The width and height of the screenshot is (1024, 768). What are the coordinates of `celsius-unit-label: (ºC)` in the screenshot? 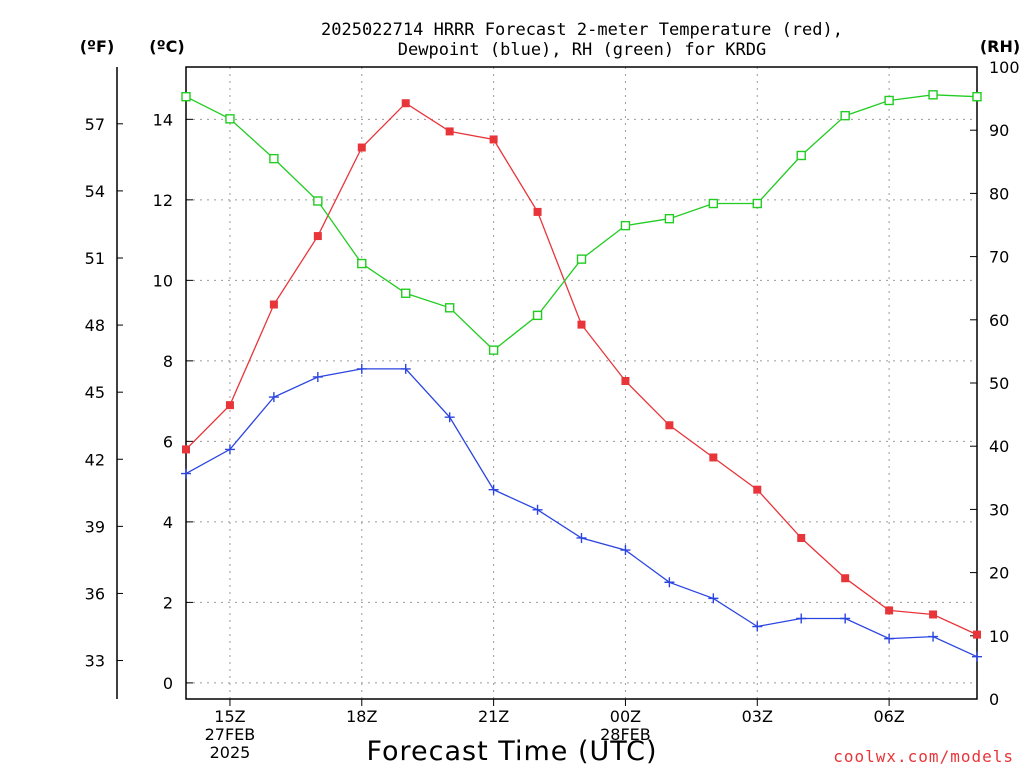 It's located at (166, 46).